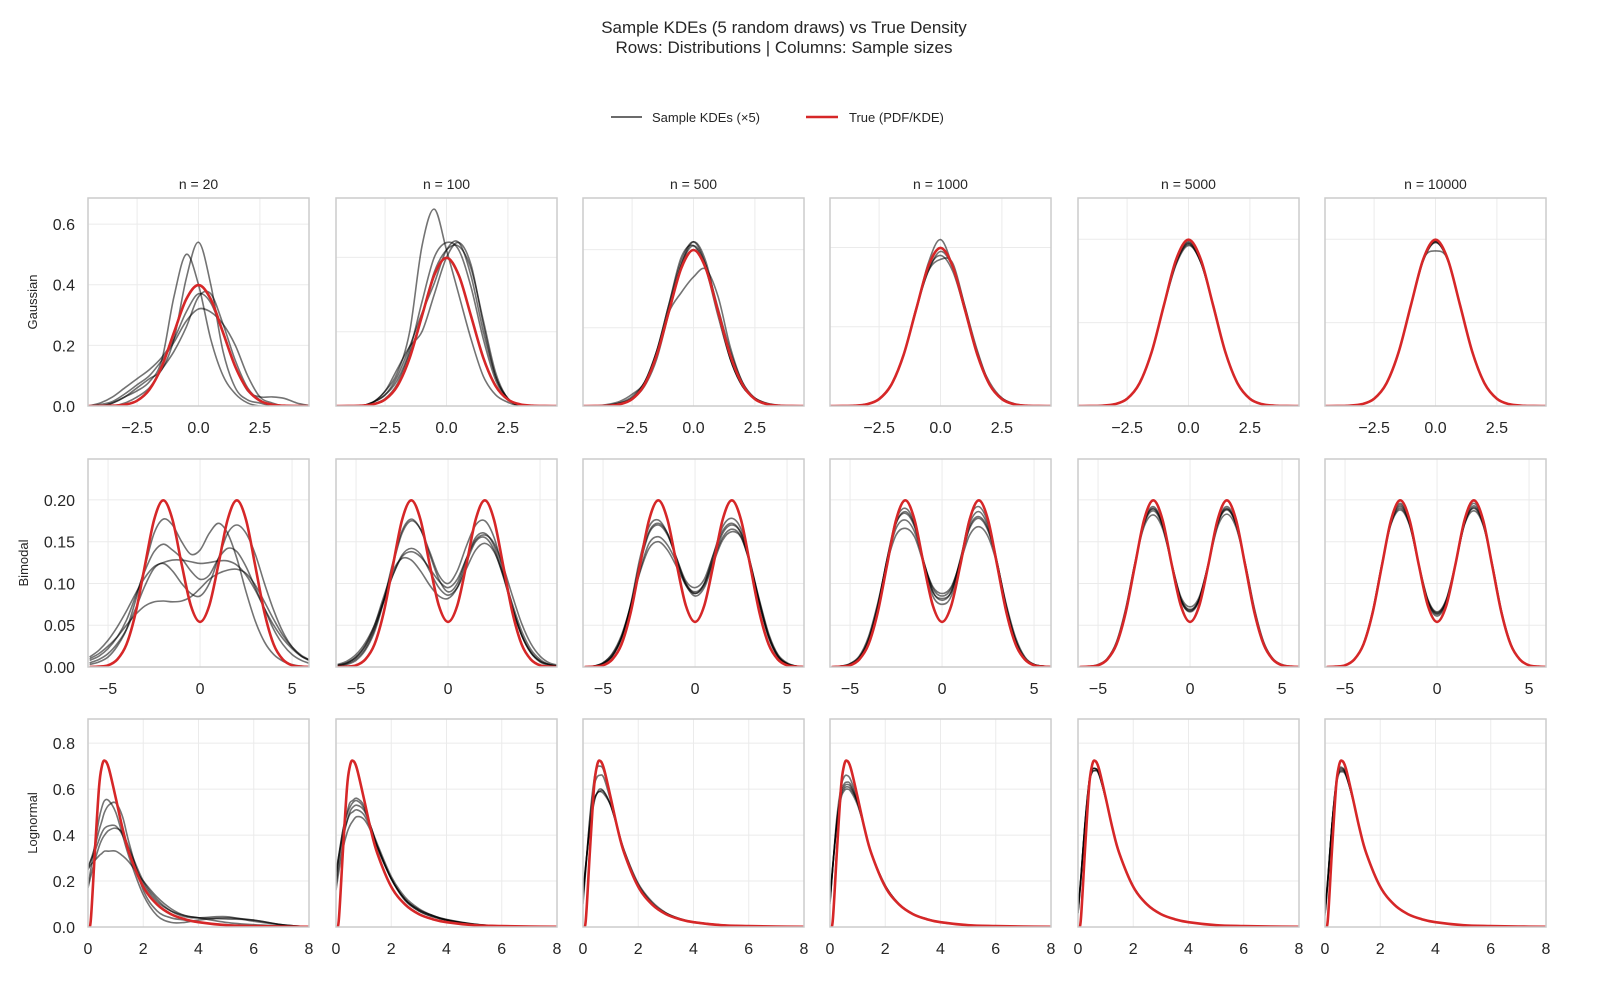  Describe the element at coordinates (32, 823) in the screenshot. I see `row-label-lognormal: Lognormal` at that location.